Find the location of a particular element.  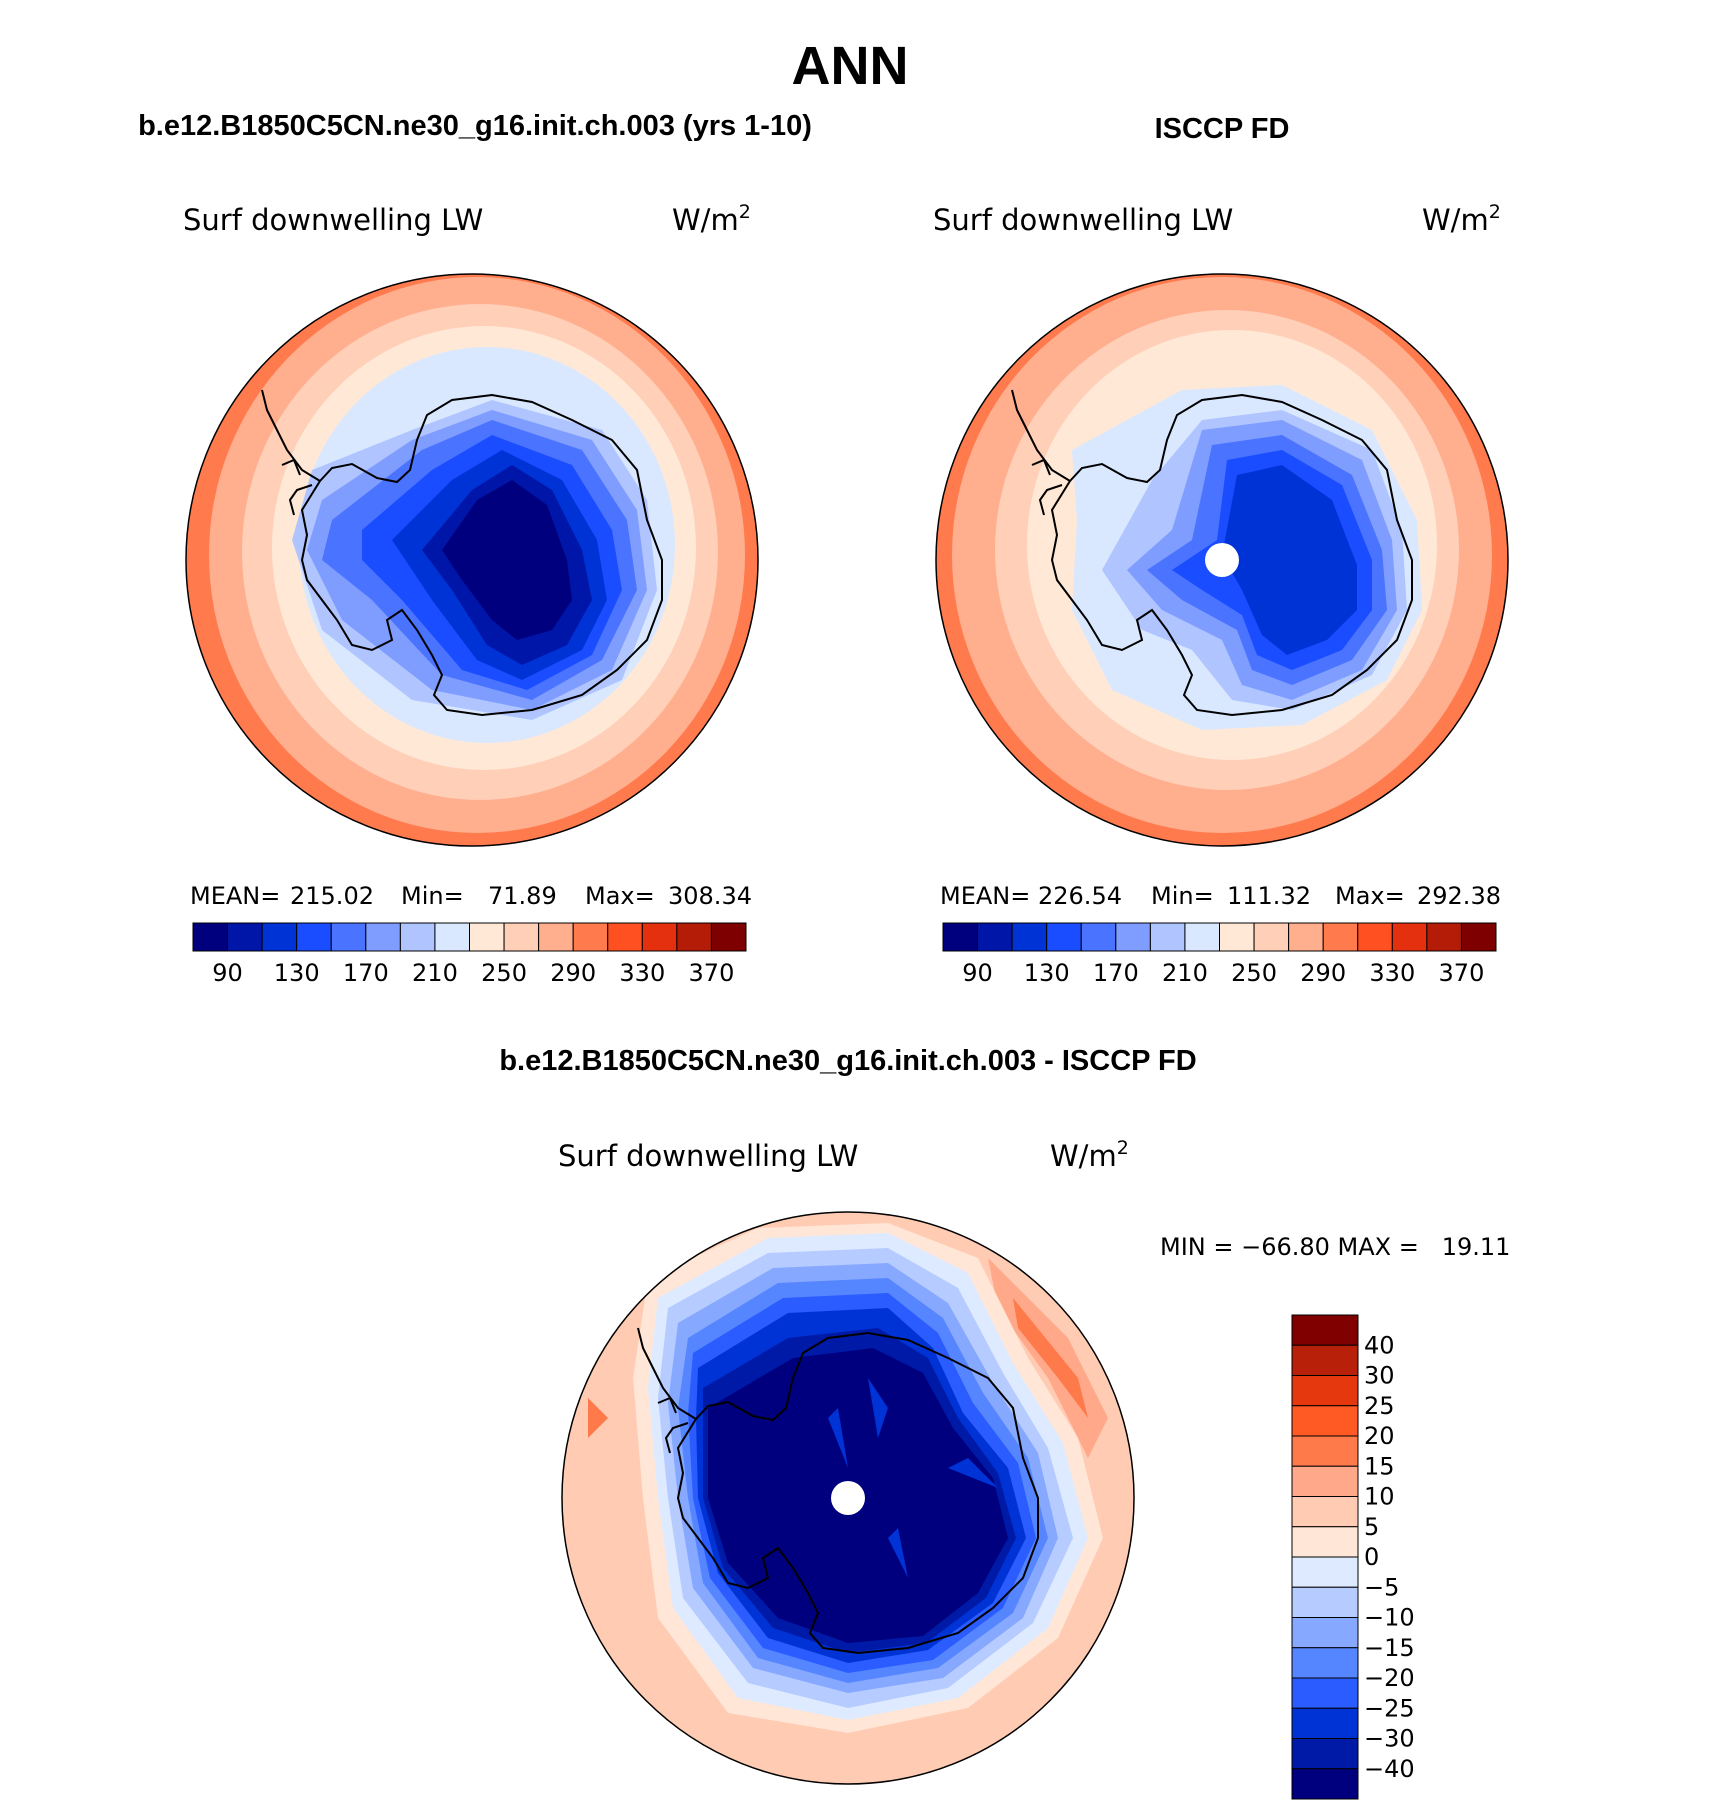

svg-text: MEAN= is located at coordinates (985, 896).